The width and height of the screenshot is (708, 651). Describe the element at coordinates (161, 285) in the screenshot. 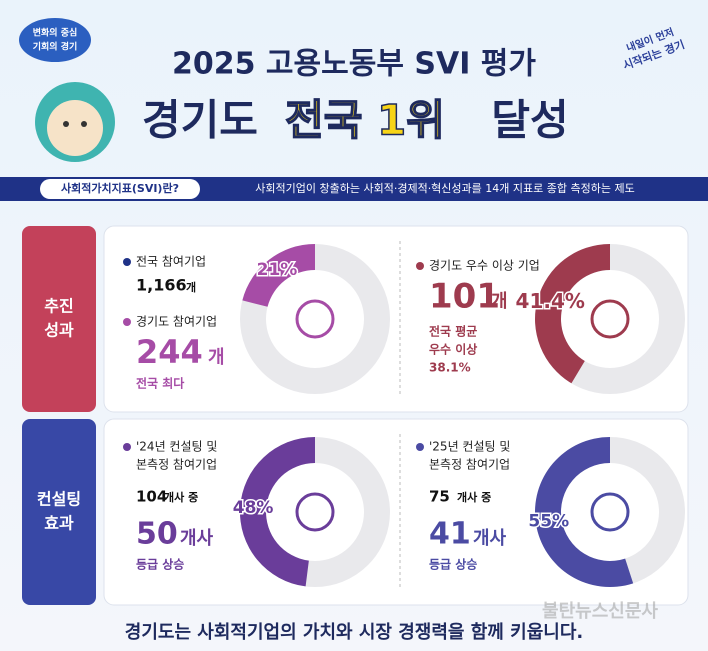

I see `item-number: 1,166` at that location.